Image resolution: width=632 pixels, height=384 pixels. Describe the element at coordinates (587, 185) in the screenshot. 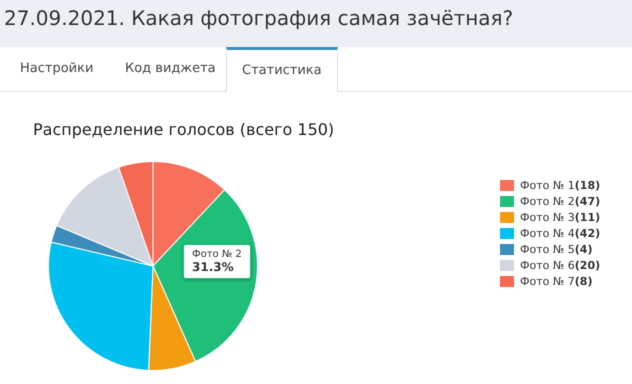

I see `data-label: (18)` at that location.